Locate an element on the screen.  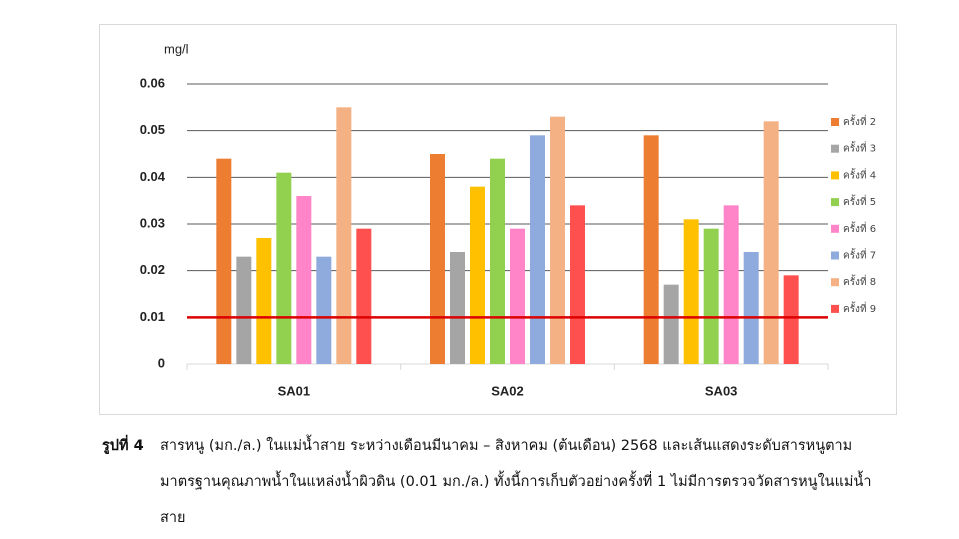
legend-label: ครั้งที่ 4 is located at coordinates (859, 174).